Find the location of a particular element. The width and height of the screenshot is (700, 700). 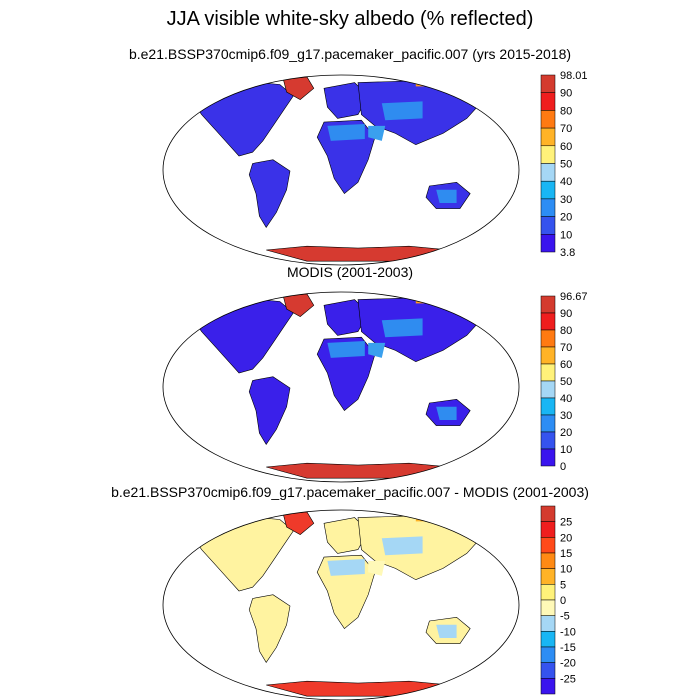

land-europe-obs is located at coordinates (346, 317).